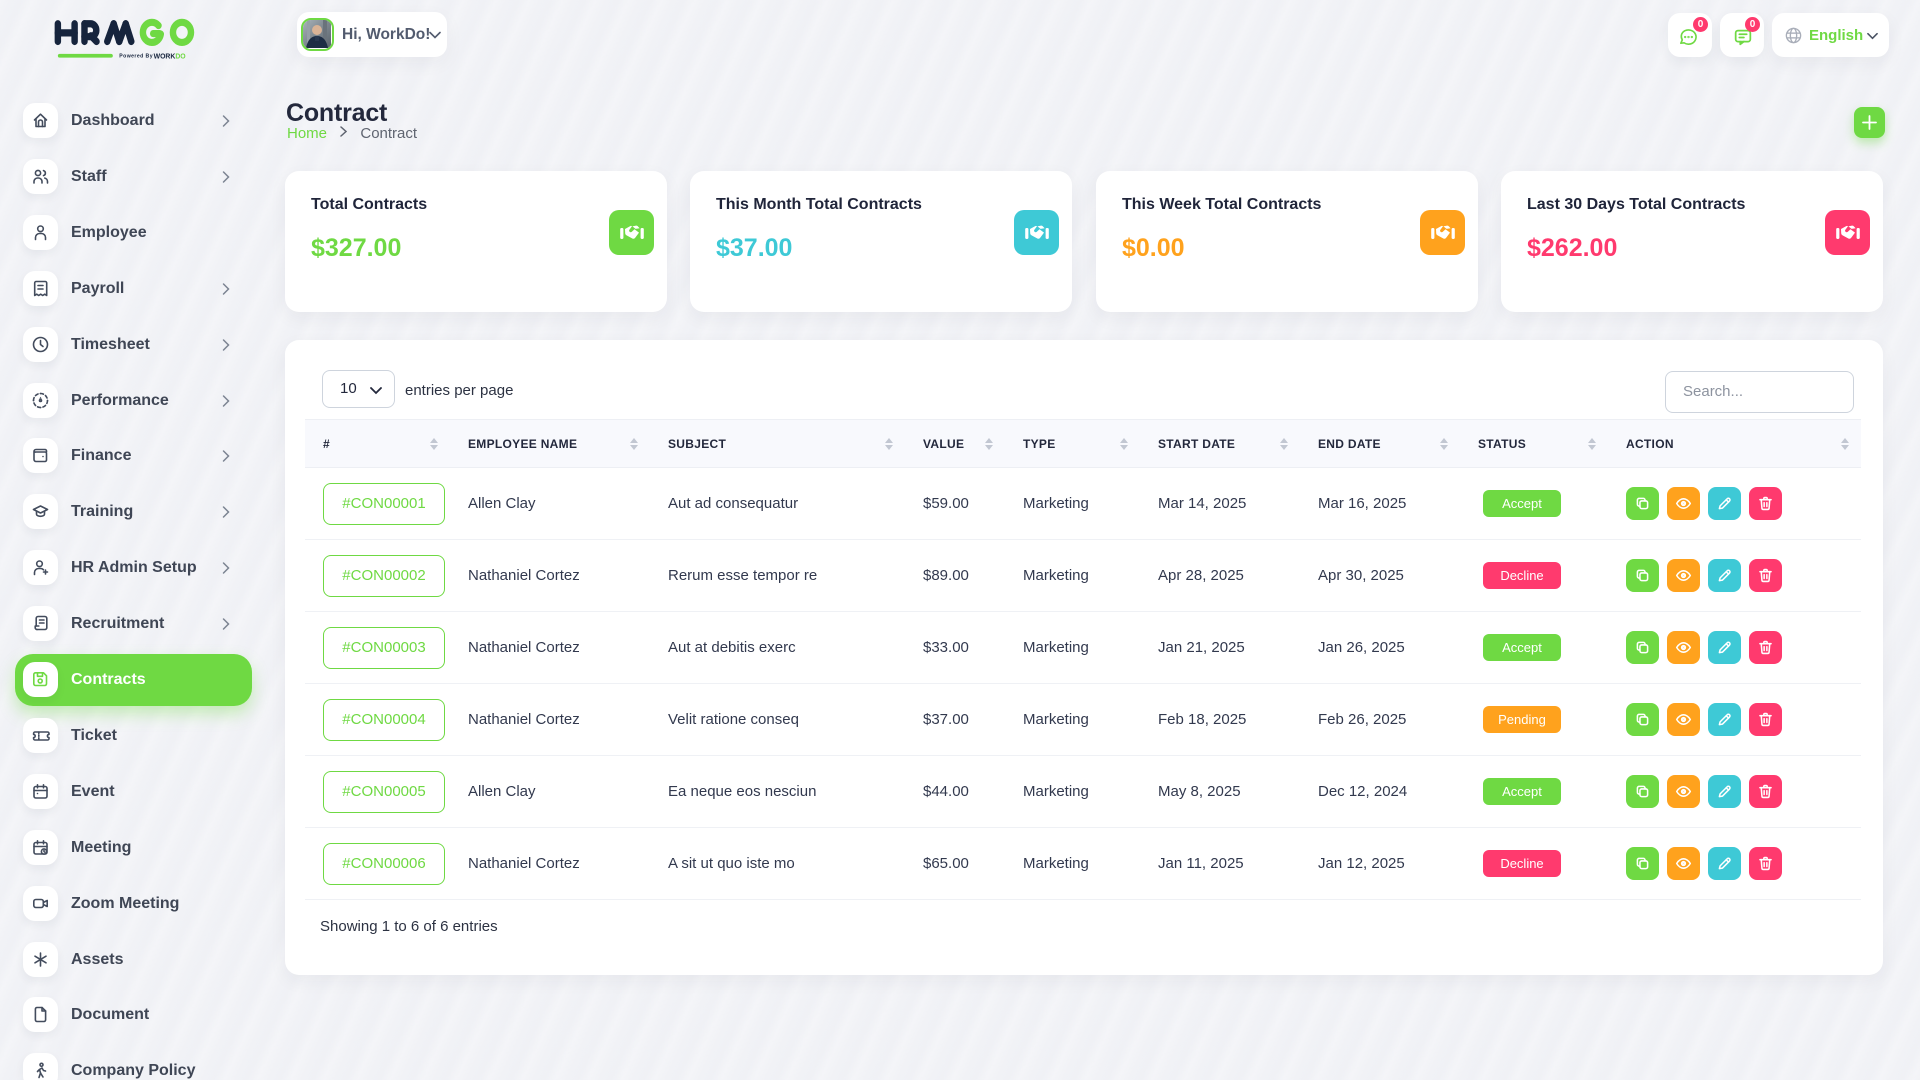 Image resolution: width=1920 pixels, height=1080 pixels. Describe the element at coordinates (170, 57) in the screenshot. I see `svg-text: WORKDO` at that location.